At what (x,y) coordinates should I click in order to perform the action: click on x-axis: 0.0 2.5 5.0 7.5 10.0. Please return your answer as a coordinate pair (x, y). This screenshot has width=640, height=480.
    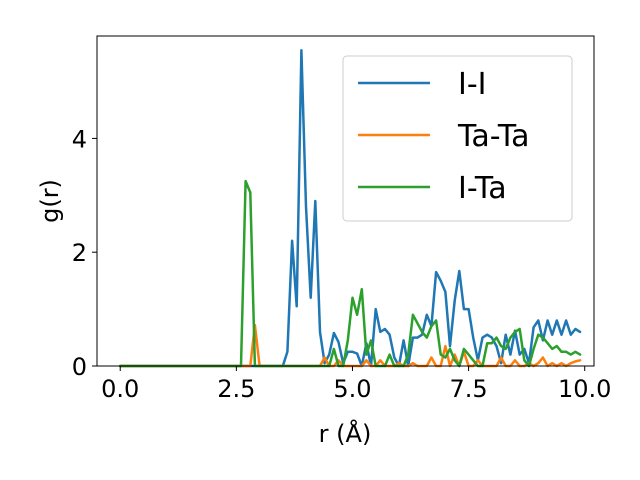
    Looking at the image, I should click on (356, 384).